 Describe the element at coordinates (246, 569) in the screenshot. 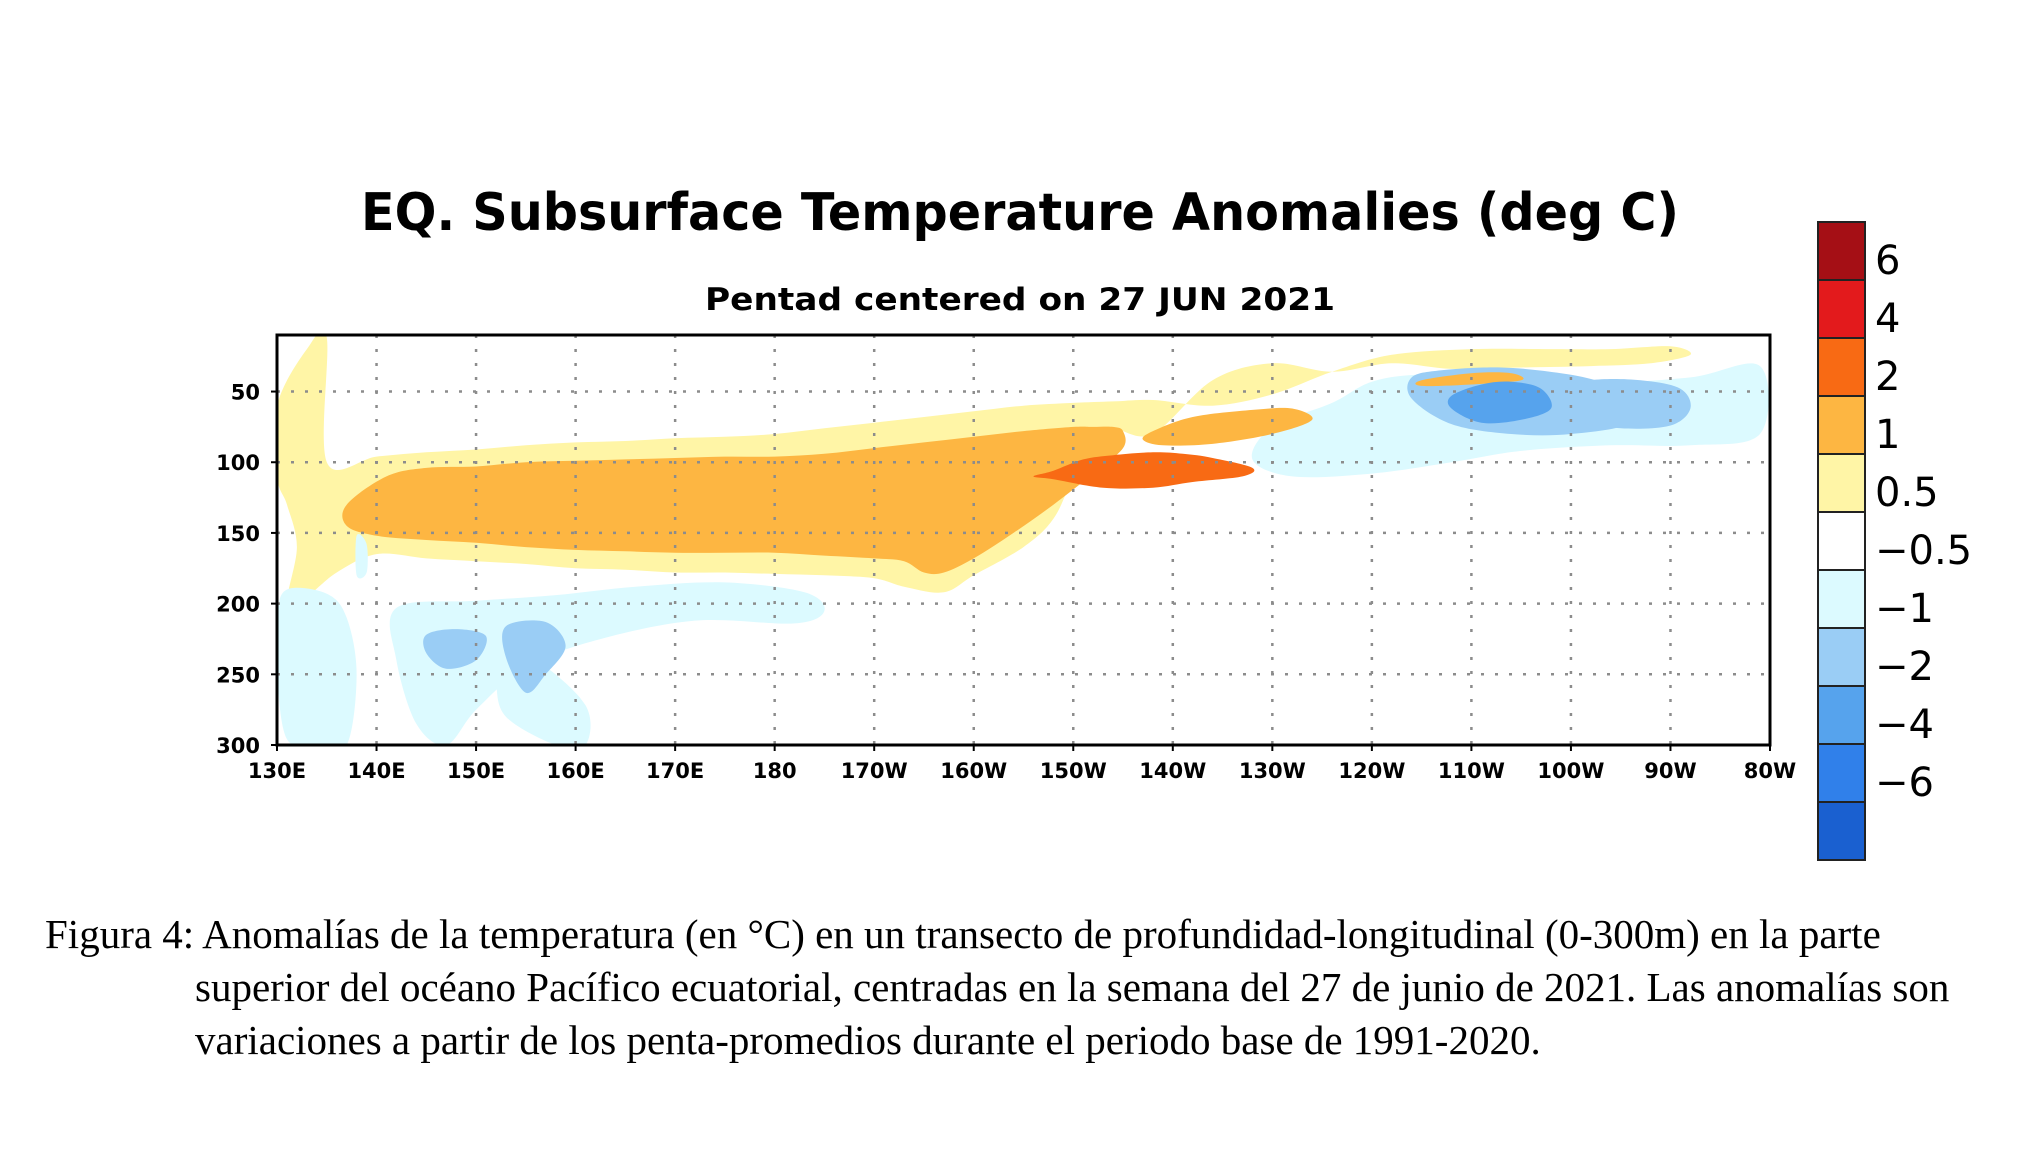

I see `y-axis-tick-labels: 50 100 150 200 250 300` at that location.